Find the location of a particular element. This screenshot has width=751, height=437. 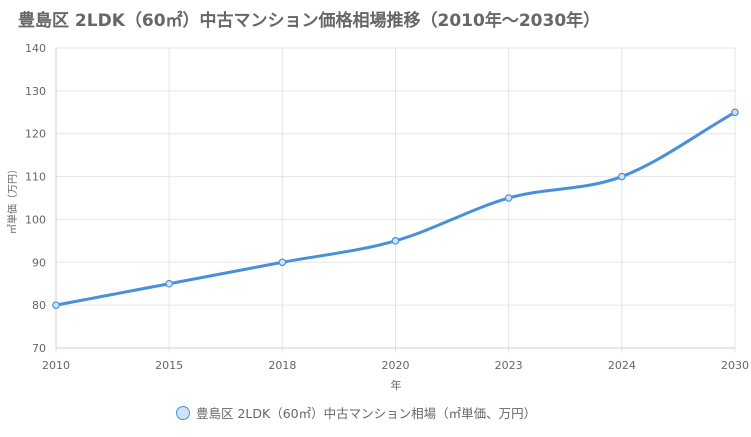

x-tick-label: 2024 is located at coordinates (622, 365).